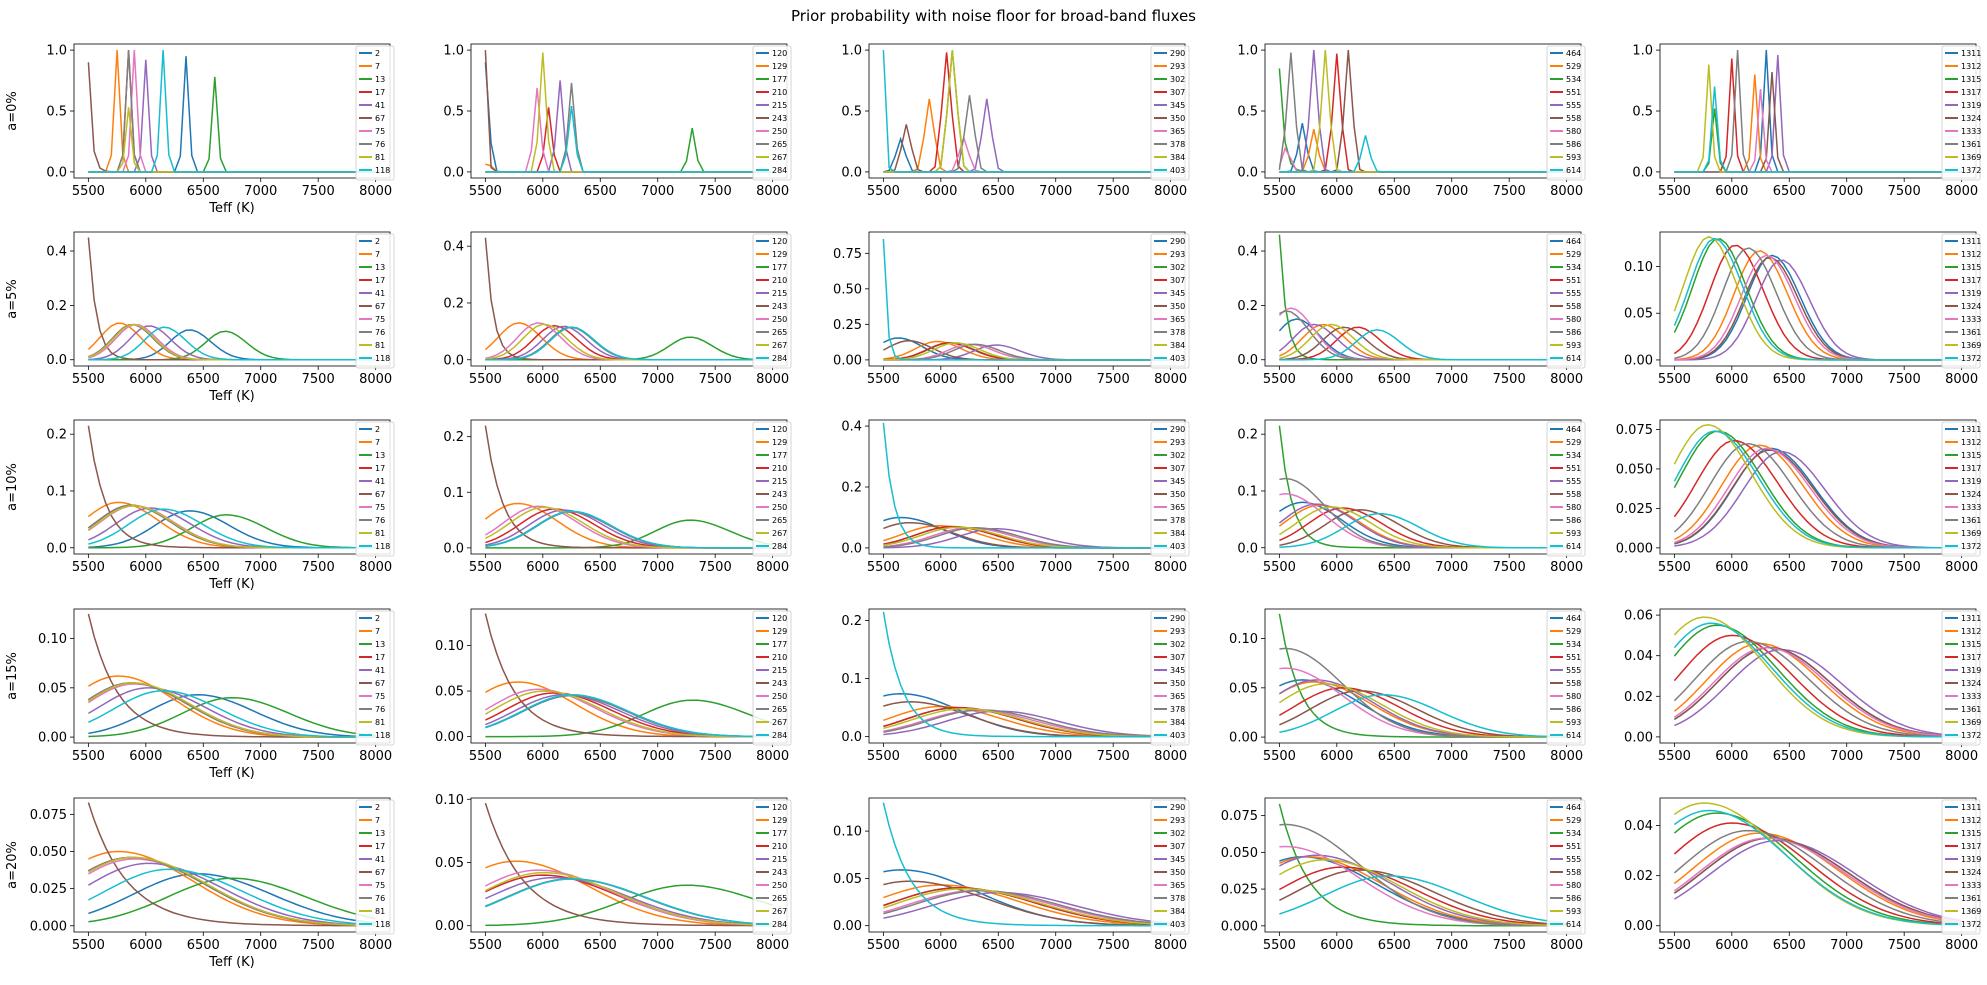  I want to click on legend-label: 265, so click(779, 898).